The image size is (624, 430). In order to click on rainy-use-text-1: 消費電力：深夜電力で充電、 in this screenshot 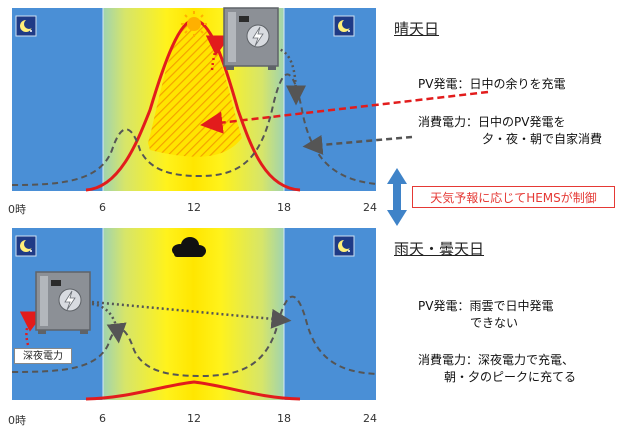, I will do `click(496, 360)`.